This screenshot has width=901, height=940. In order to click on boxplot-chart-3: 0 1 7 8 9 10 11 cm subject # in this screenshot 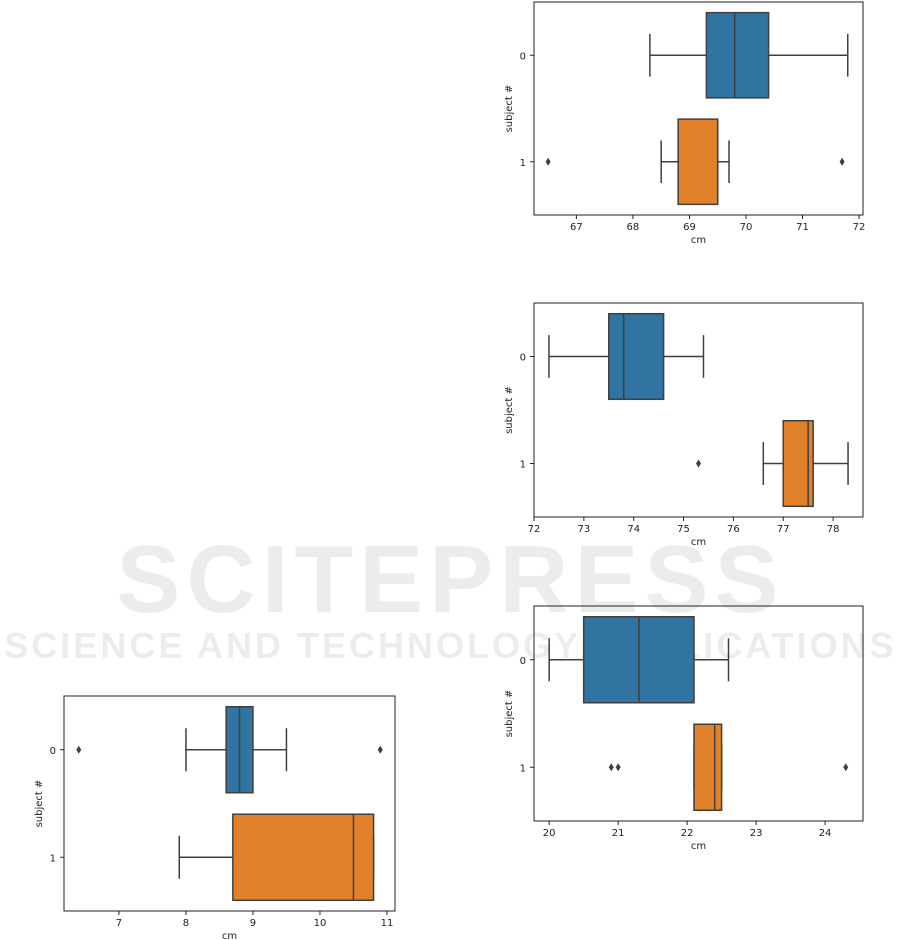, I will do `click(215, 817)`.